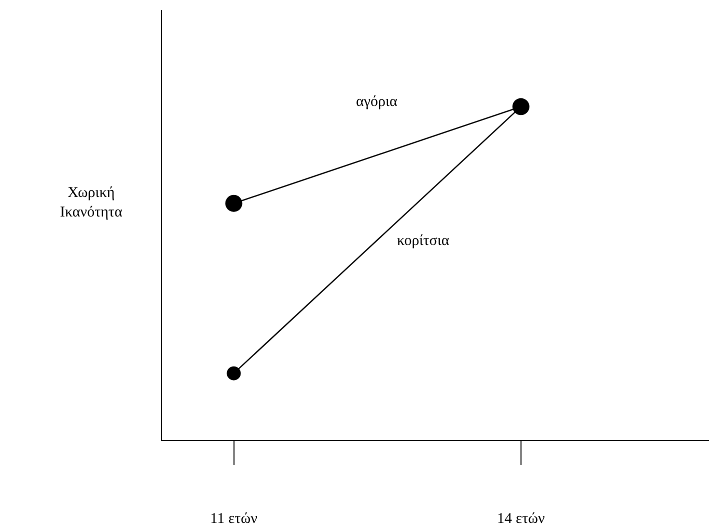  Describe the element at coordinates (423, 241) in the screenshot. I see `series-label: κορίτσια` at that location.